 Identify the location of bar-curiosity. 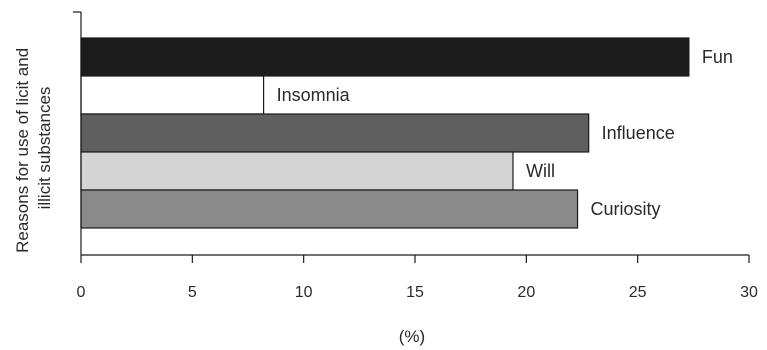
(329, 209).